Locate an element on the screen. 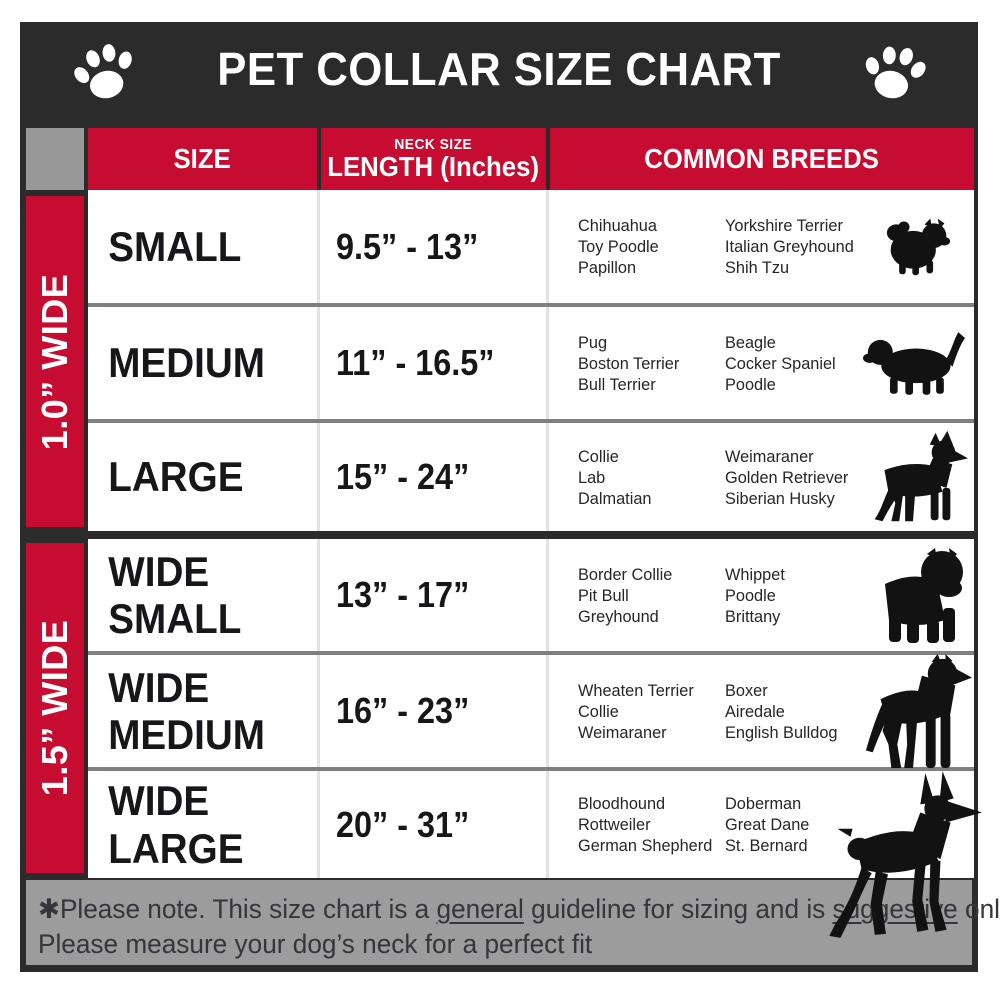 Image resolution: width=1000 pixels, height=1000 pixels. section-divider is located at coordinates (500, 535).